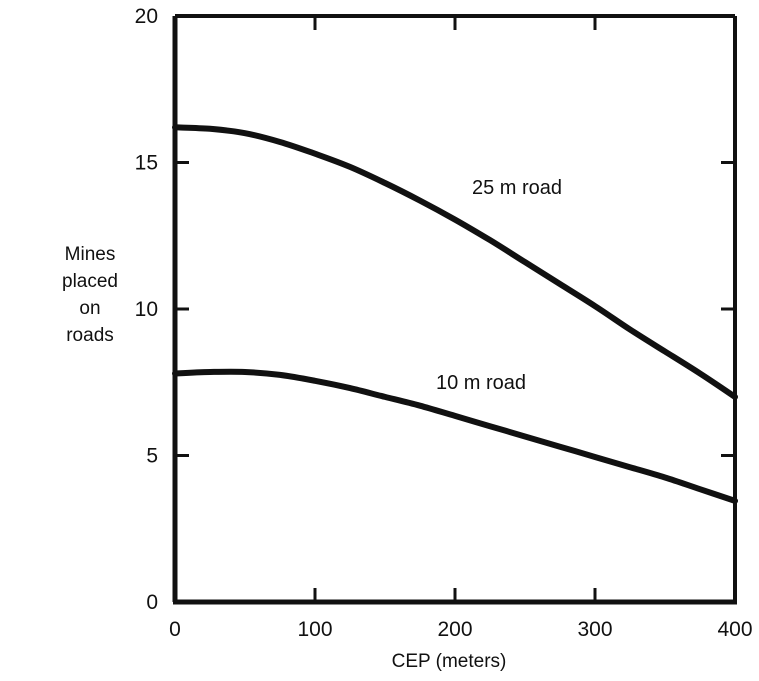 The image size is (759, 681). What do you see at coordinates (517, 188) in the screenshot?
I see `series-label-25m-road: 25 m road` at bounding box center [517, 188].